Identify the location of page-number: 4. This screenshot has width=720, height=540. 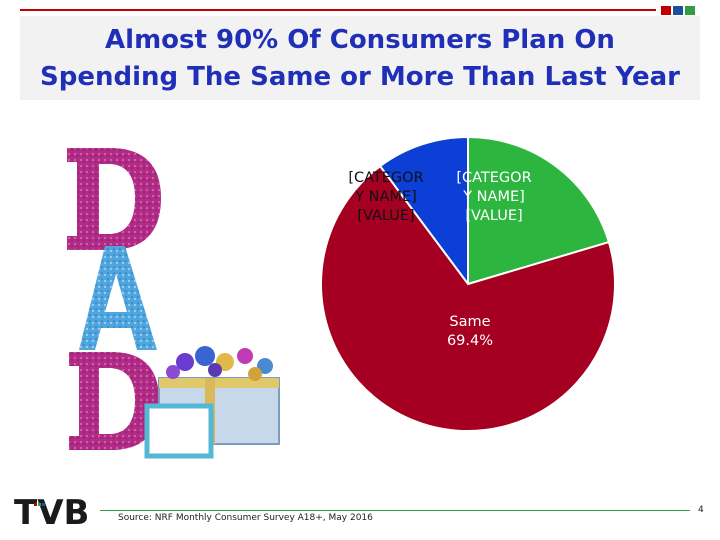
(701, 510).